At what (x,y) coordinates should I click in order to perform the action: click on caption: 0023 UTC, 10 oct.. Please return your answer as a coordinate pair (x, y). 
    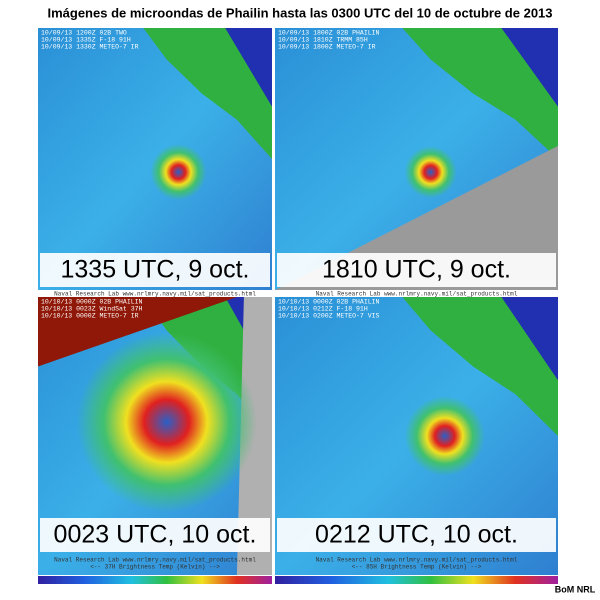
    Looking at the image, I should click on (155, 535).